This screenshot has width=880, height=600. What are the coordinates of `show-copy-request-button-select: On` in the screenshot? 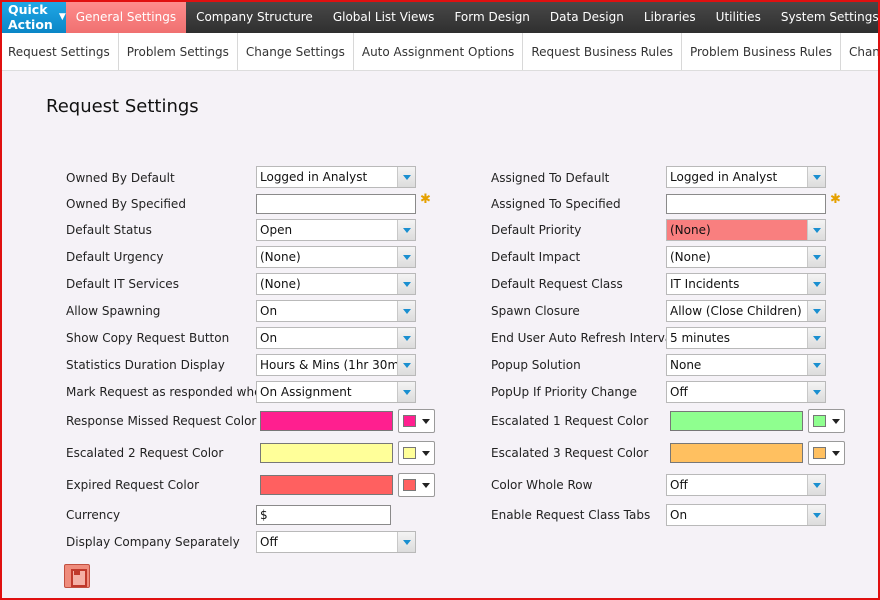 It's located at (336, 338).